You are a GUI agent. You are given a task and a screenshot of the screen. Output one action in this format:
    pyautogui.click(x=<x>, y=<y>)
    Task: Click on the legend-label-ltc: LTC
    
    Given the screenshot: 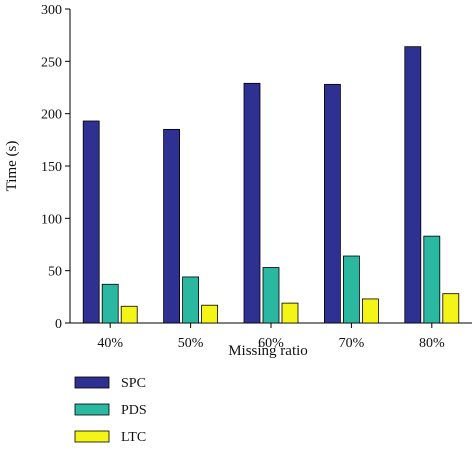 What is the action you would take?
    pyautogui.click(x=133, y=437)
    